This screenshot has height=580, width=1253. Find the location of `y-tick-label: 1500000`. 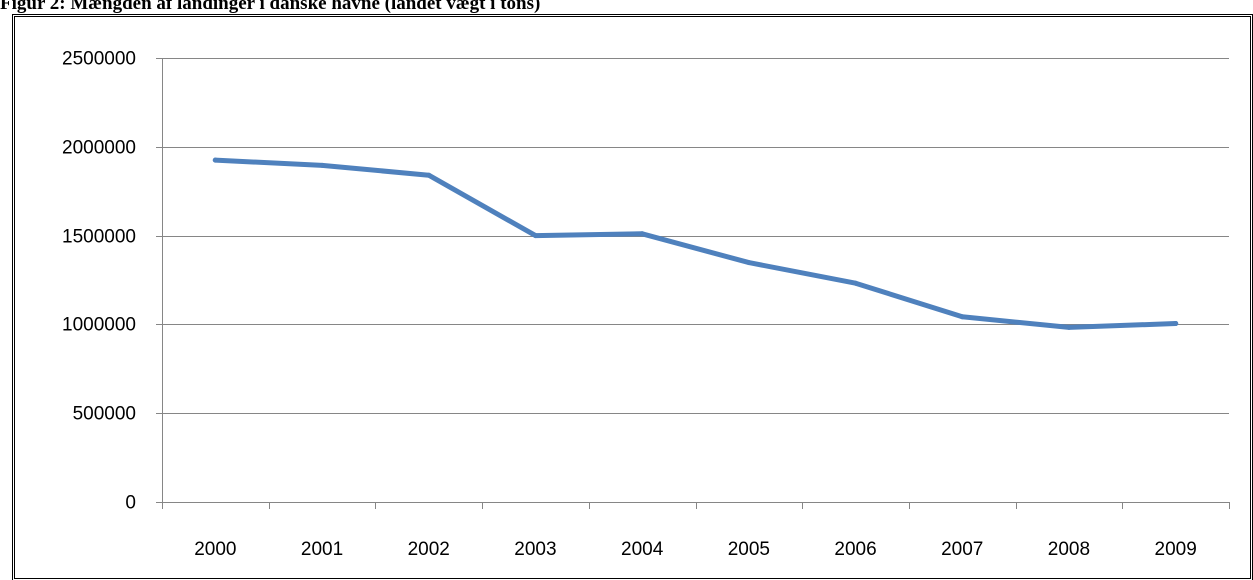

y-tick-label: 1500000 is located at coordinates (99, 237).